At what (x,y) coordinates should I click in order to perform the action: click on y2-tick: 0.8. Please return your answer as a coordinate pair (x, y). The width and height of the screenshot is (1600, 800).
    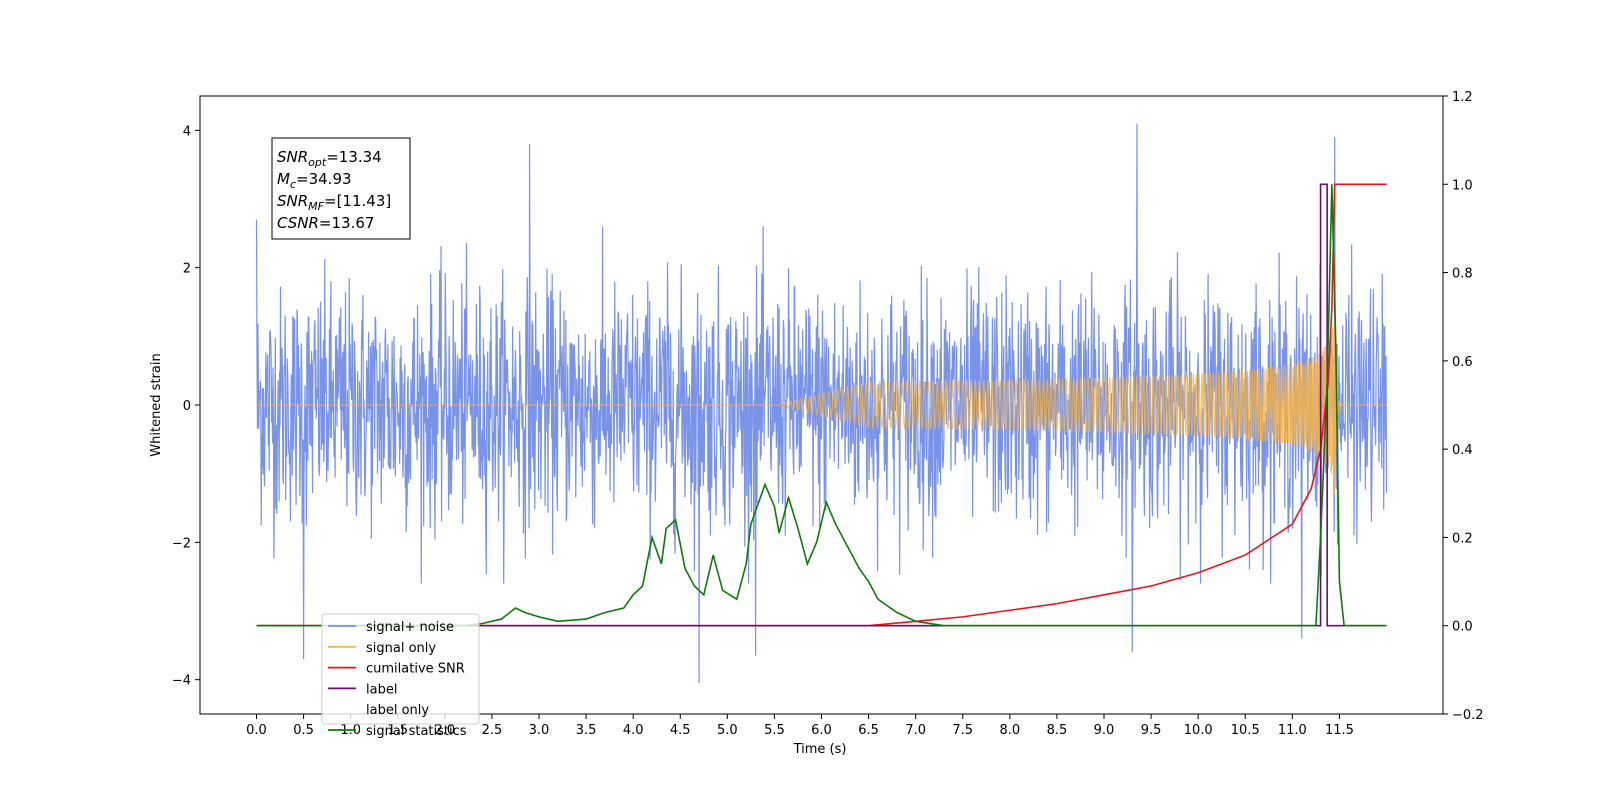
    Looking at the image, I should click on (1458, 274).